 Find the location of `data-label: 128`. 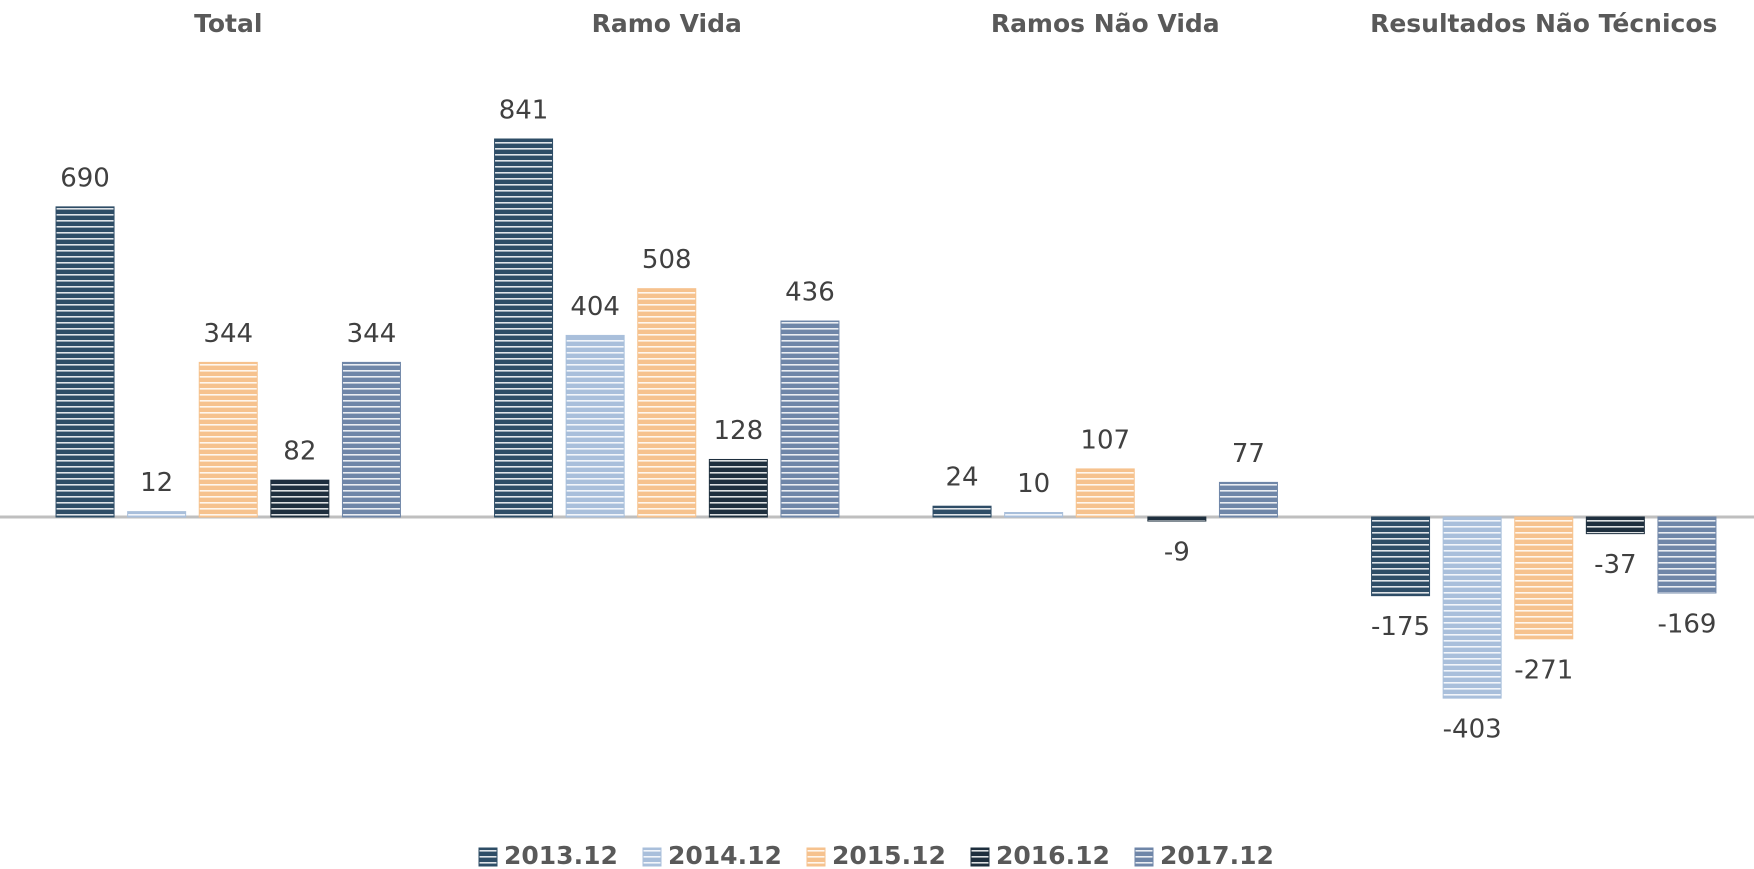

data-label: 128 is located at coordinates (739, 431).